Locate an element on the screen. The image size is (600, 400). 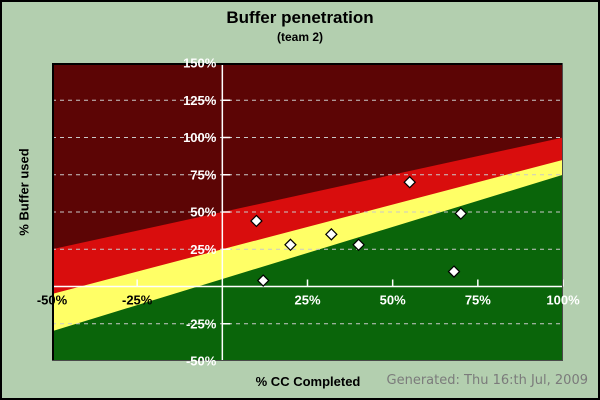
y-tick-label: 50% is located at coordinates (203, 212).